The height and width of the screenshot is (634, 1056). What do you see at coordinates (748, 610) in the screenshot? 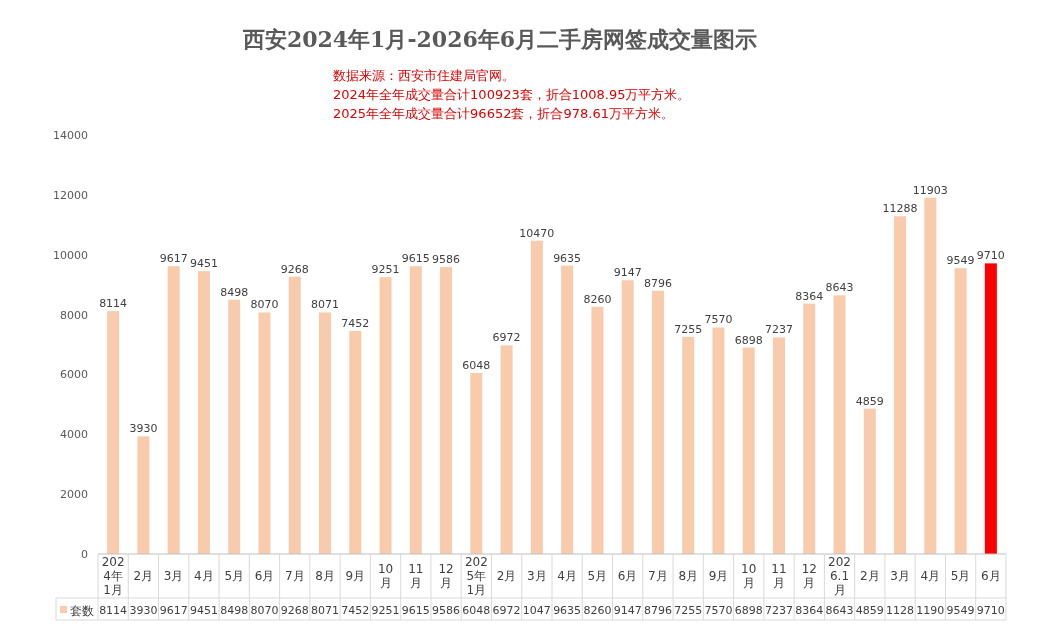
I see `text: 6898` at bounding box center [748, 610].